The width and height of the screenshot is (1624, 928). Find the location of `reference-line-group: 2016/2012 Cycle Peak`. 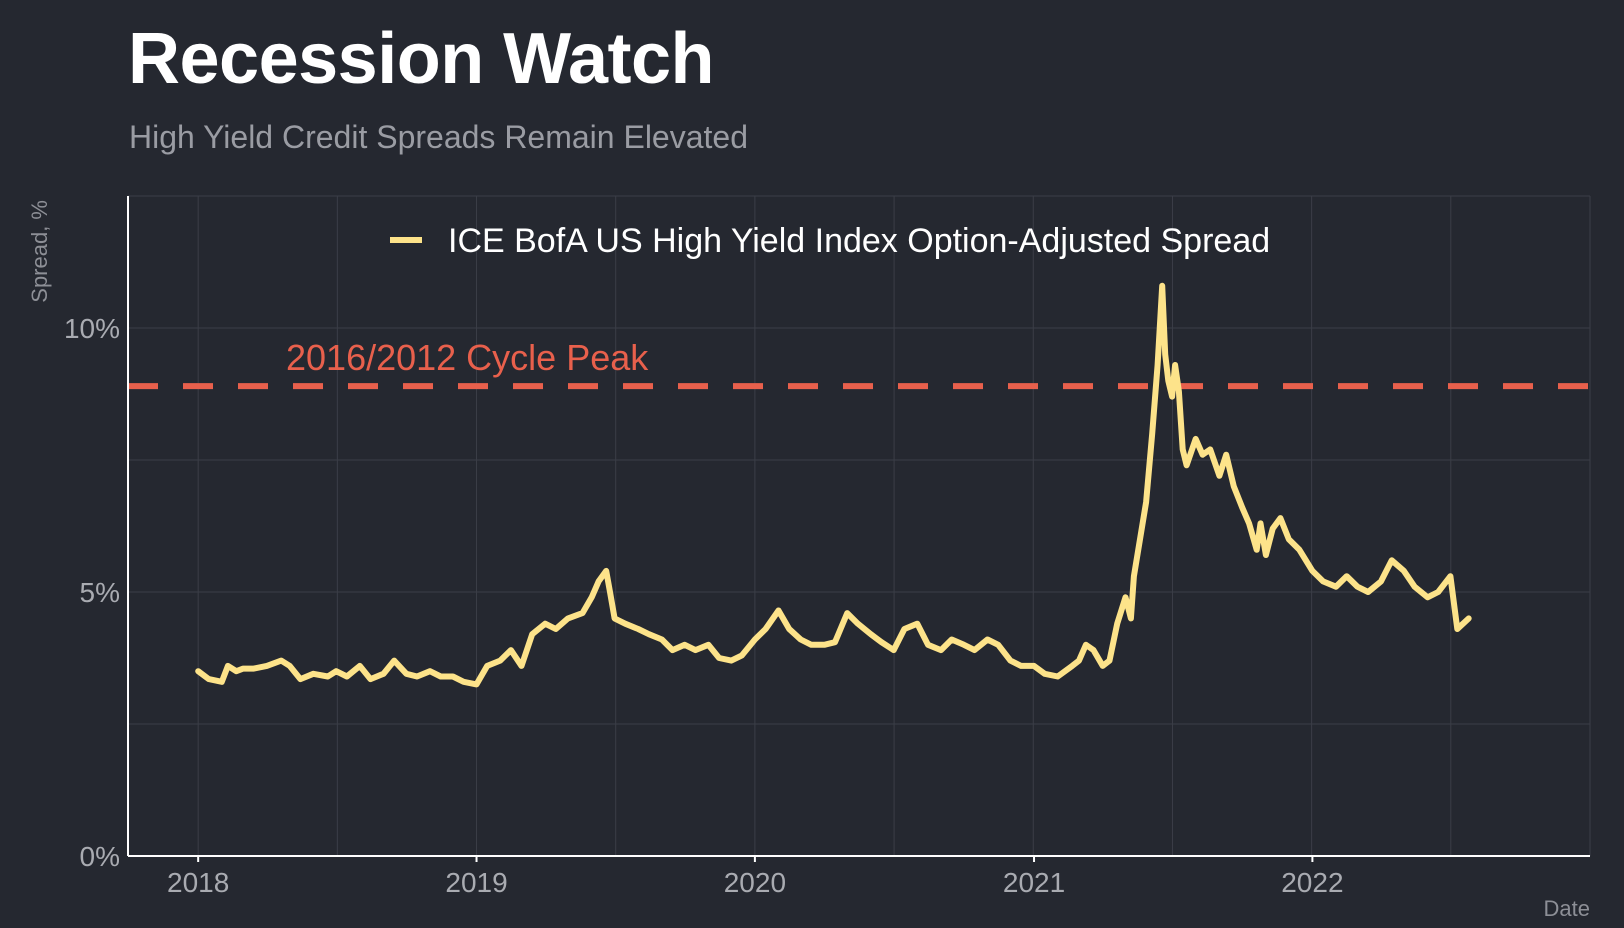

reference-line-group: 2016/2012 Cycle Peak is located at coordinates (859, 363).